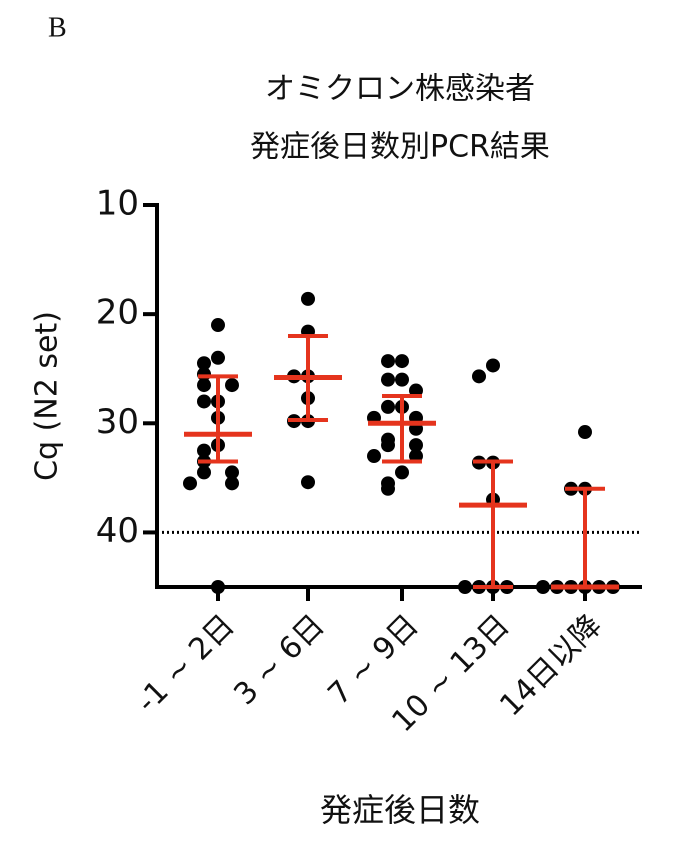  Describe the element at coordinates (117, 422) in the screenshot. I see `y-tick-label: 30` at that location.